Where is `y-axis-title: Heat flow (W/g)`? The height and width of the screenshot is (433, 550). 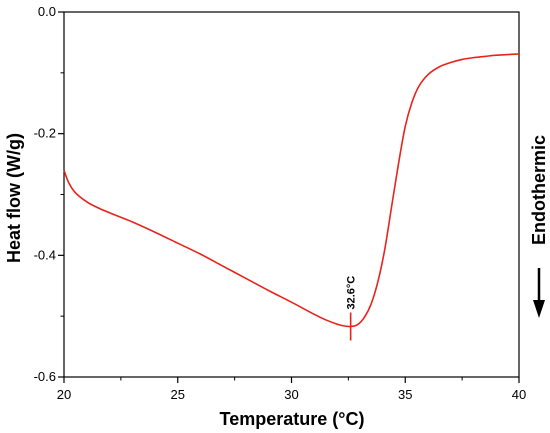 y-axis-title: Heat flow (W/g) is located at coordinates (14, 198).